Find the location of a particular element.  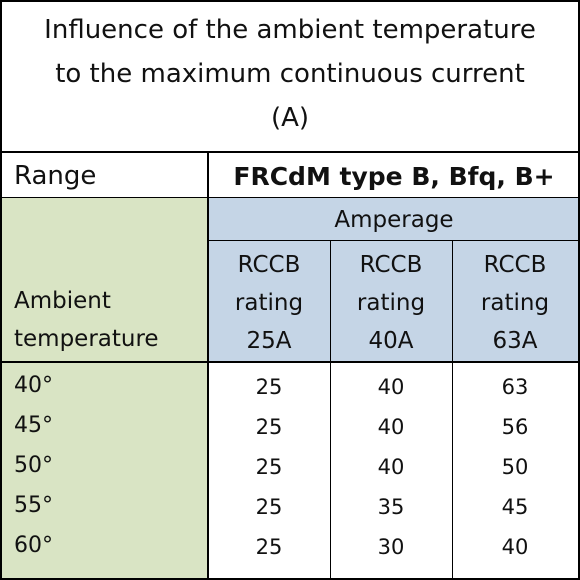

current-value: 35 is located at coordinates (391, 507).